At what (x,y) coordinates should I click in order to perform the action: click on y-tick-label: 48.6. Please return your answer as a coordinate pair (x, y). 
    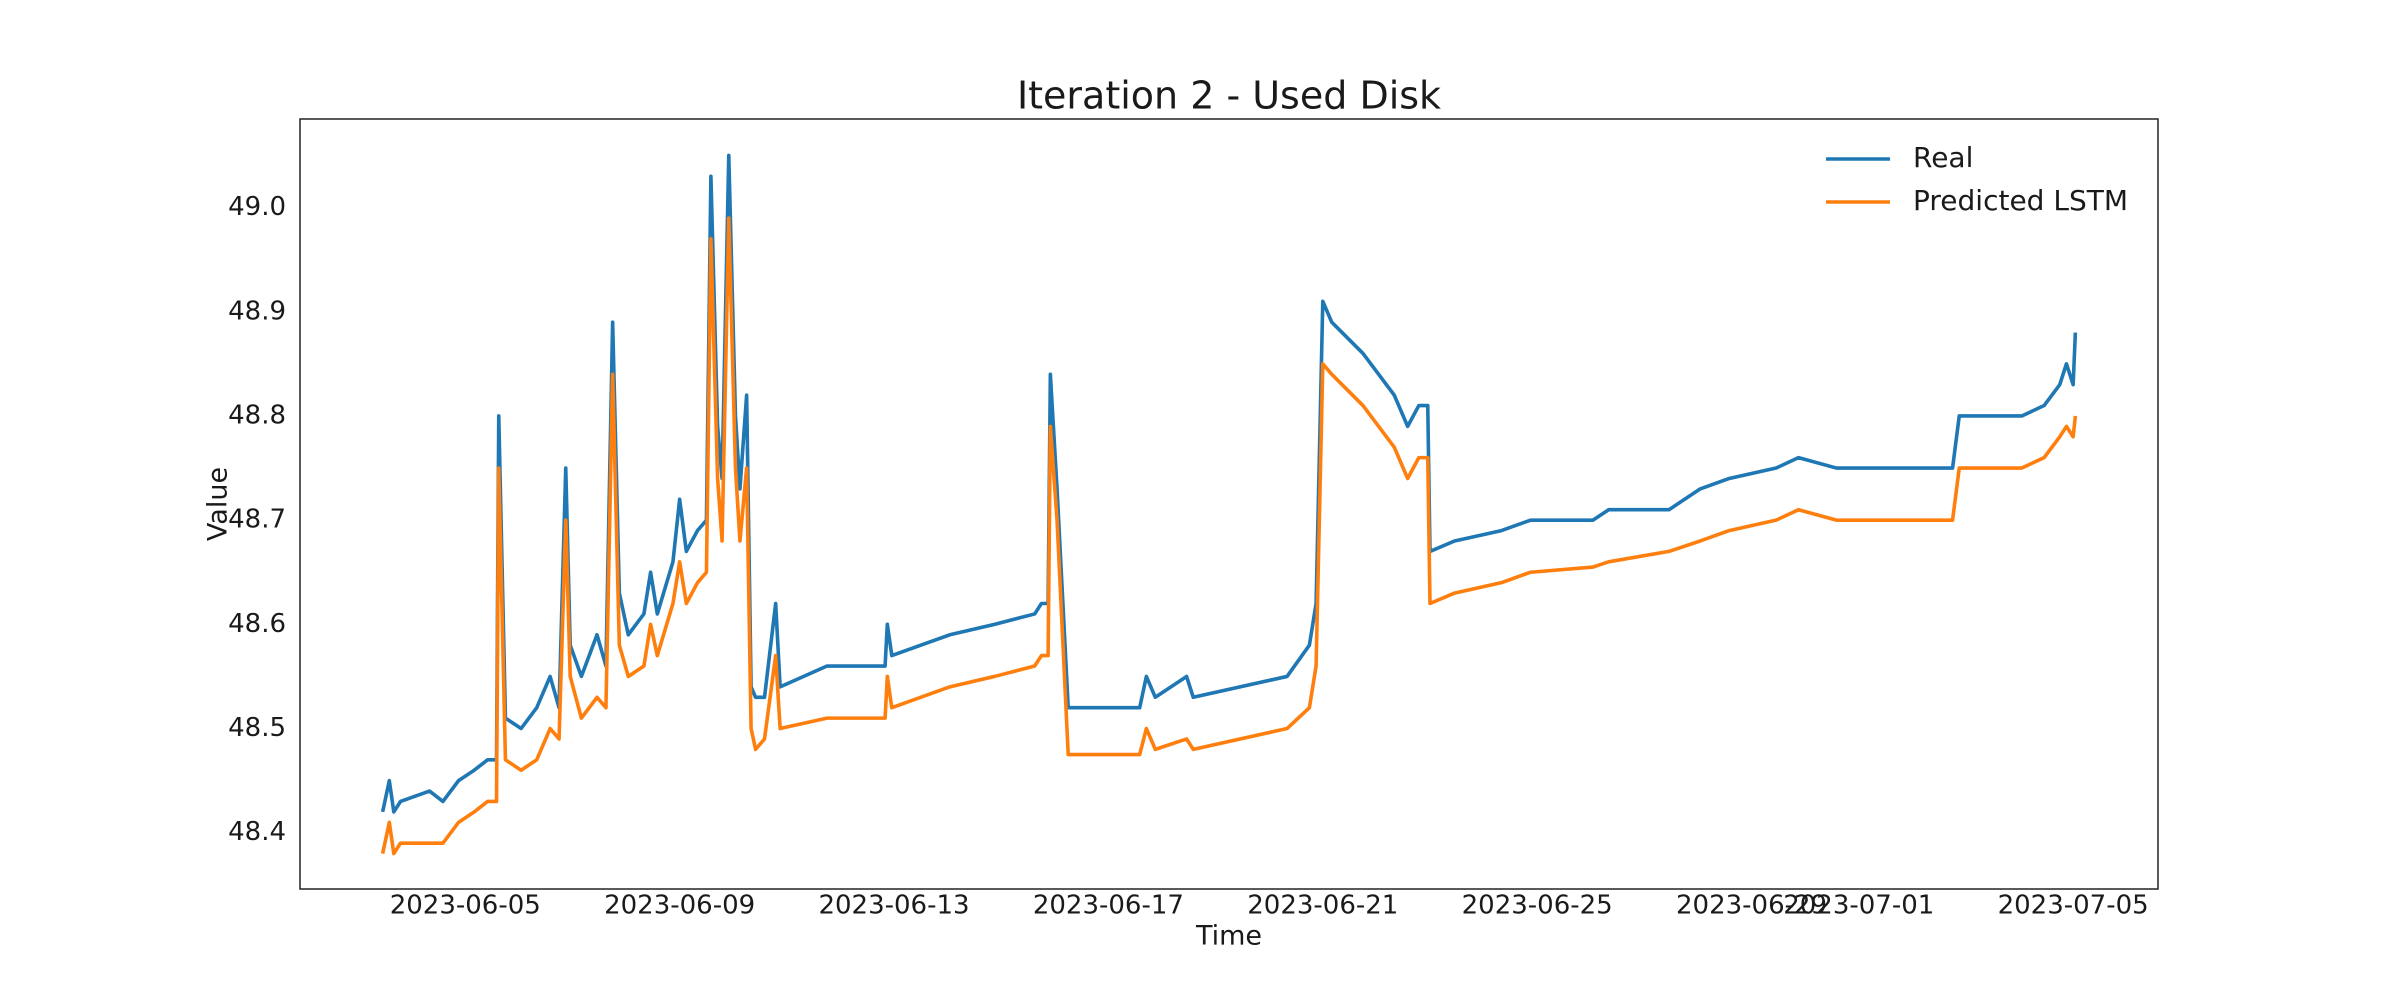
    Looking at the image, I should click on (257, 624).